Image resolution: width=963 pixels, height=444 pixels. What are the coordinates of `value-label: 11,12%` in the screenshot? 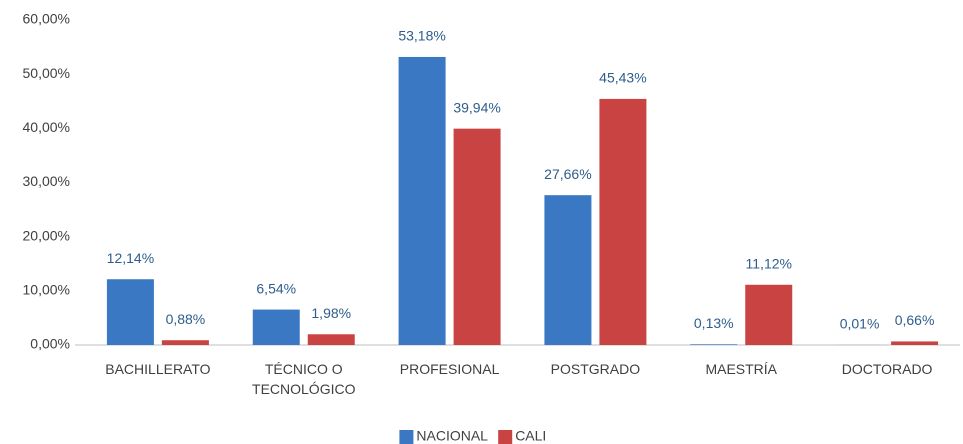 It's located at (769, 263).